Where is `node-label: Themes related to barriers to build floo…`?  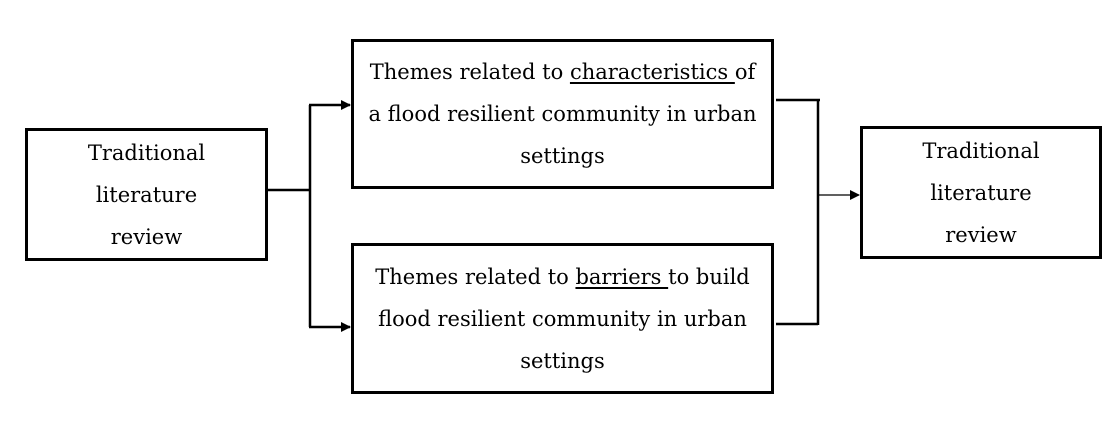
node-label: Themes related to barriers to build floo… is located at coordinates (562, 319).